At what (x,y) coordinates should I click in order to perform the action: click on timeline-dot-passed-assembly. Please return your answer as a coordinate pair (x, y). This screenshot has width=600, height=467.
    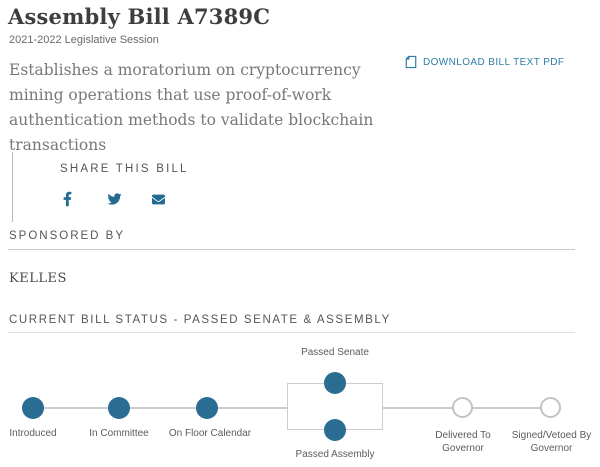
    Looking at the image, I should click on (335, 430).